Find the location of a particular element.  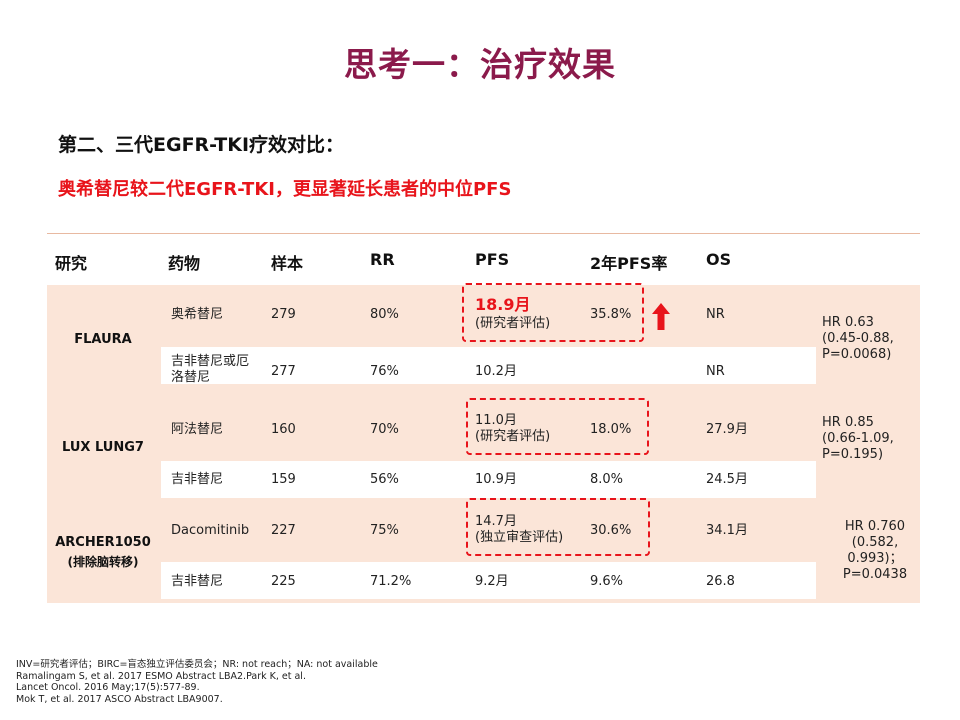

pfs-cell: 9.2月 is located at coordinates (492, 581).